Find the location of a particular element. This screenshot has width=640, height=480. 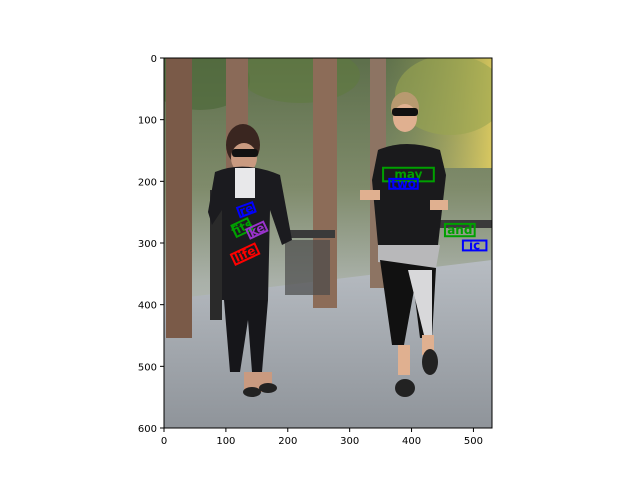

x-tick-label: 0 is located at coordinates (164, 441).